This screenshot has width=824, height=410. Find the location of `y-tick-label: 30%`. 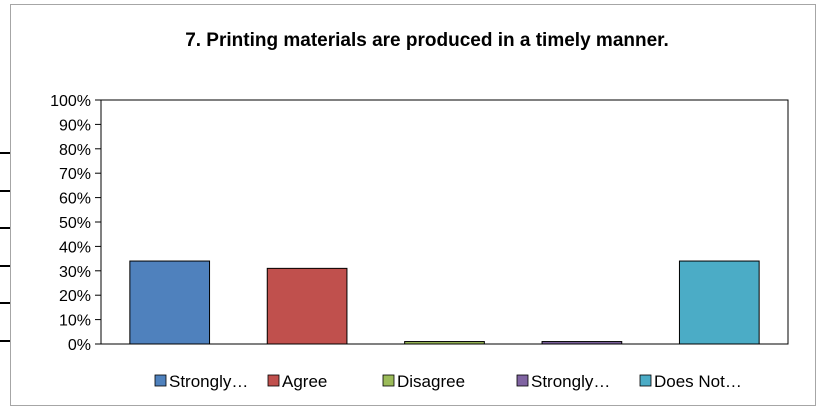

y-tick-label: 30% is located at coordinates (75, 272).